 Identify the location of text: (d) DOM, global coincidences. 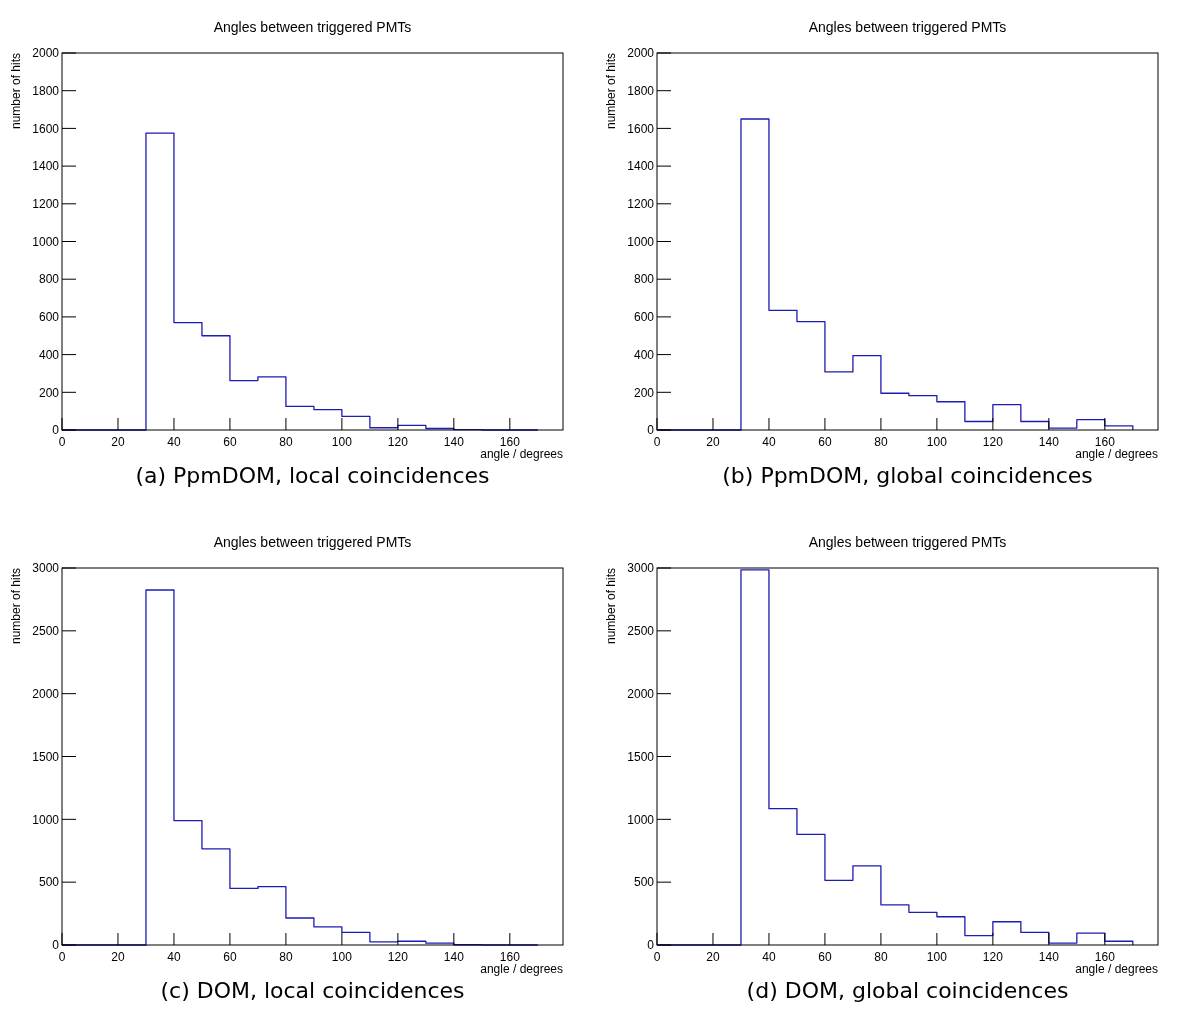
(907, 990).